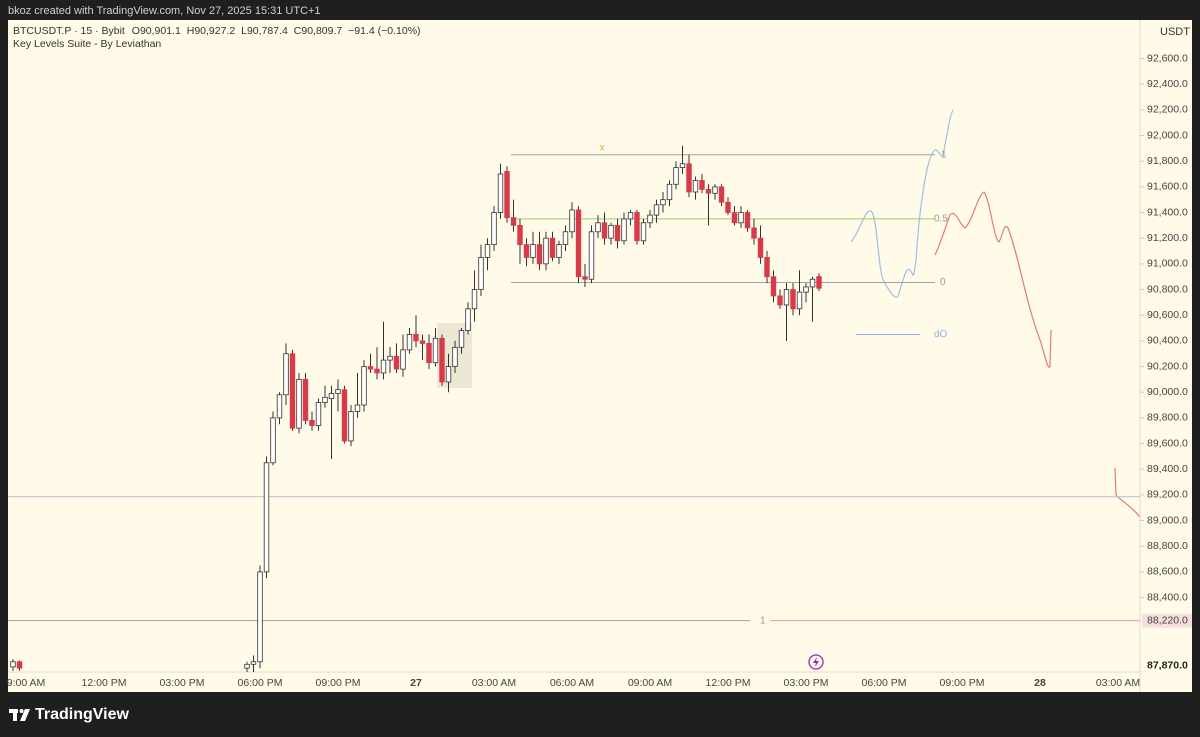 This screenshot has width=1200, height=737. What do you see at coordinates (82, 714) in the screenshot?
I see `brand: TradingView` at bounding box center [82, 714].